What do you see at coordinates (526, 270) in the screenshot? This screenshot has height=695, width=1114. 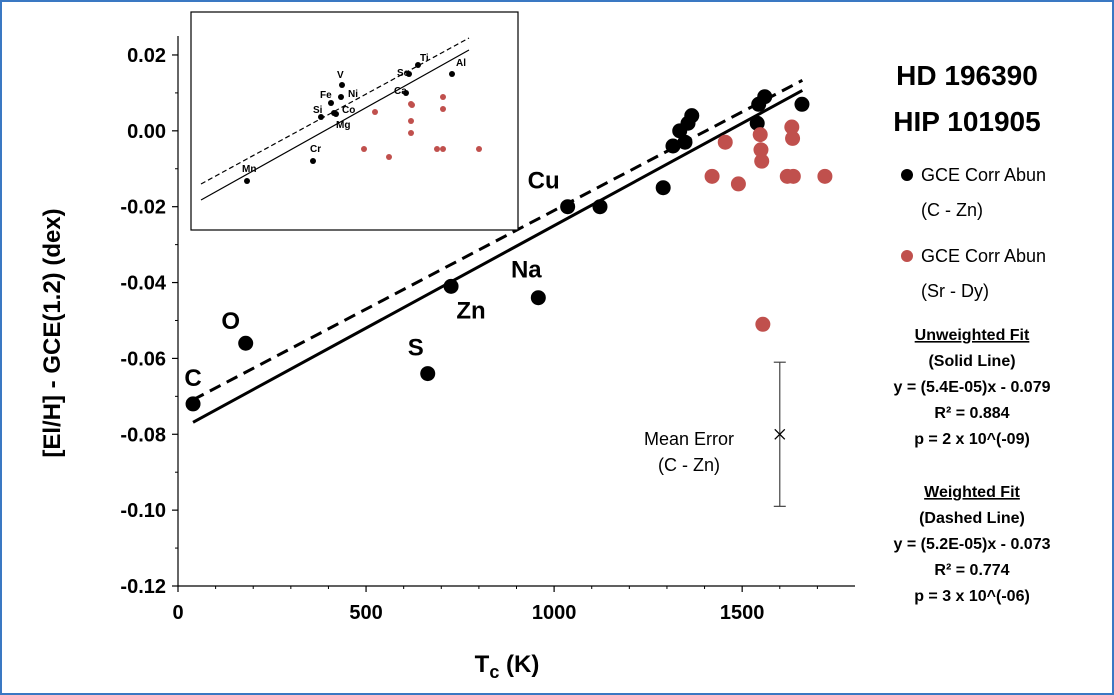 I see `point-label-na: Na` at bounding box center [526, 270].